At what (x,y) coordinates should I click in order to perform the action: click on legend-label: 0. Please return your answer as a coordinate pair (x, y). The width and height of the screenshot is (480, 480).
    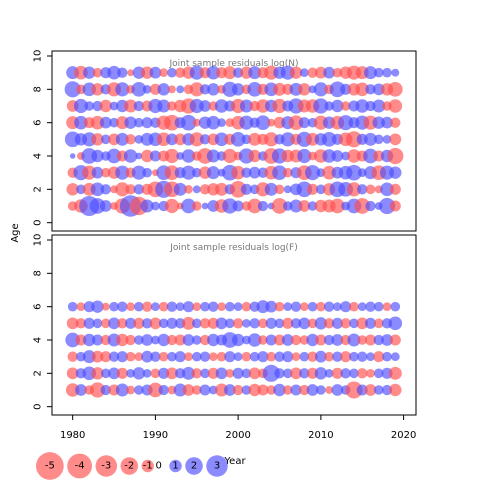
    Looking at the image, I should click on (158, 466).